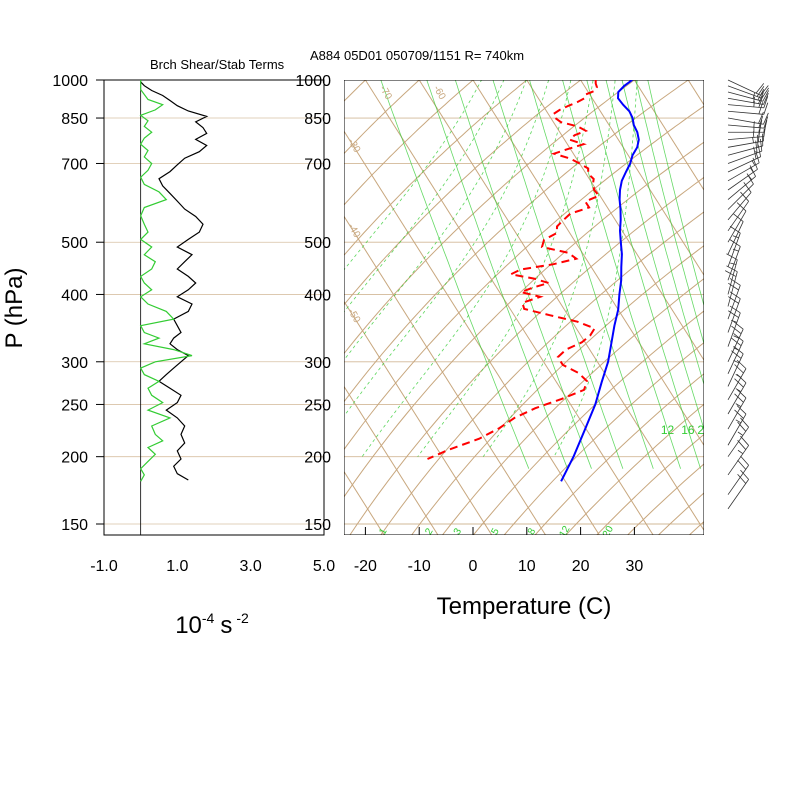 This screenshot has width=800, height=805. Describe the element at coordinates (532, 531) in the screenshot. I see `mixing-ratio-bottom-label-8: 8` at that location.